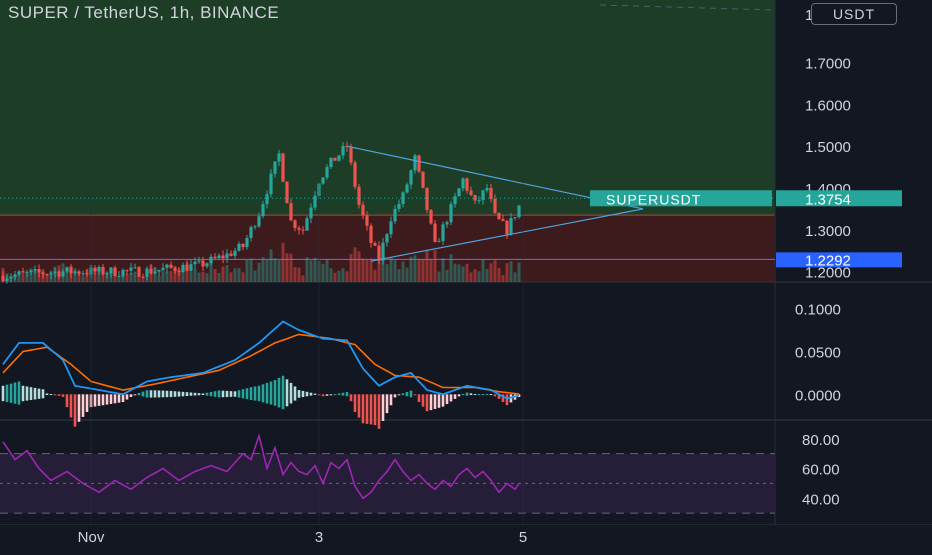 The image size is (932, 555). I want to click on triangle-lower-trendline, so click(507, 235).